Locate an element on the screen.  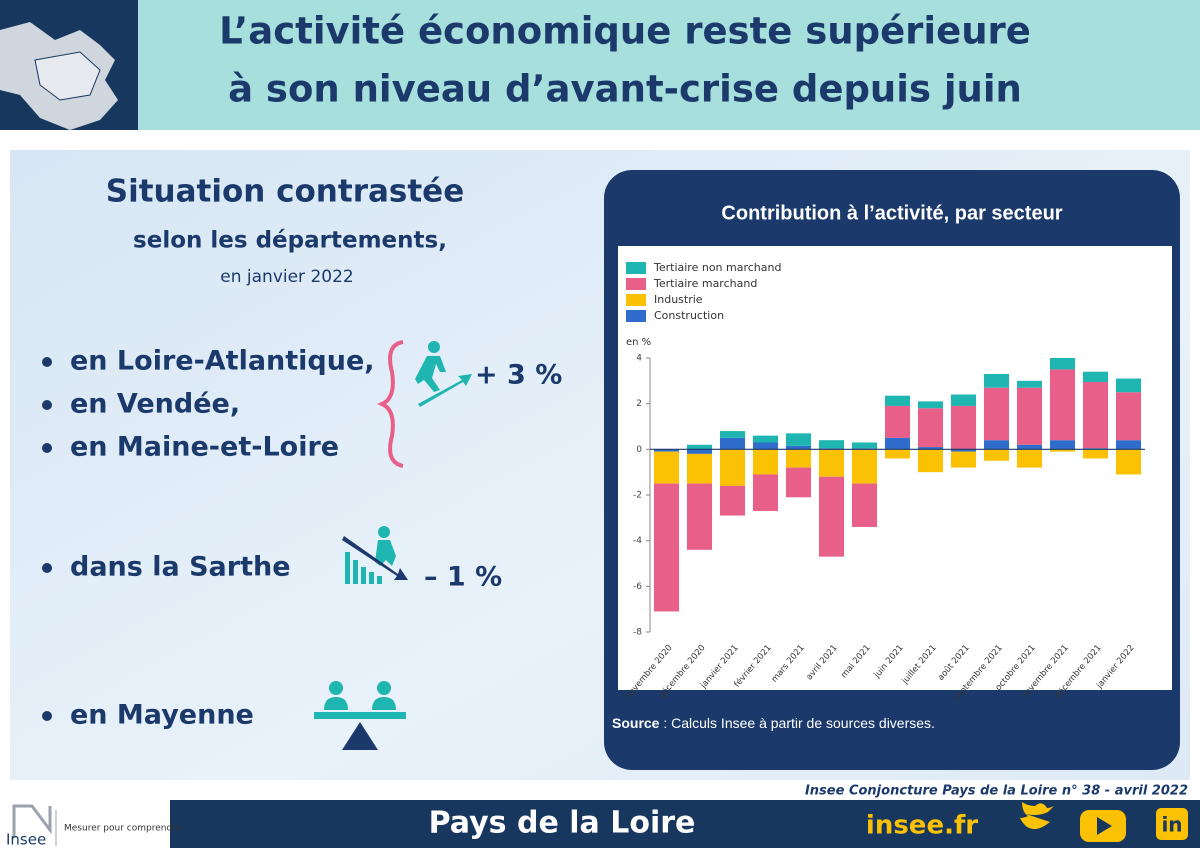
y-tick-label: -6 is located at coordinates (637, 587).